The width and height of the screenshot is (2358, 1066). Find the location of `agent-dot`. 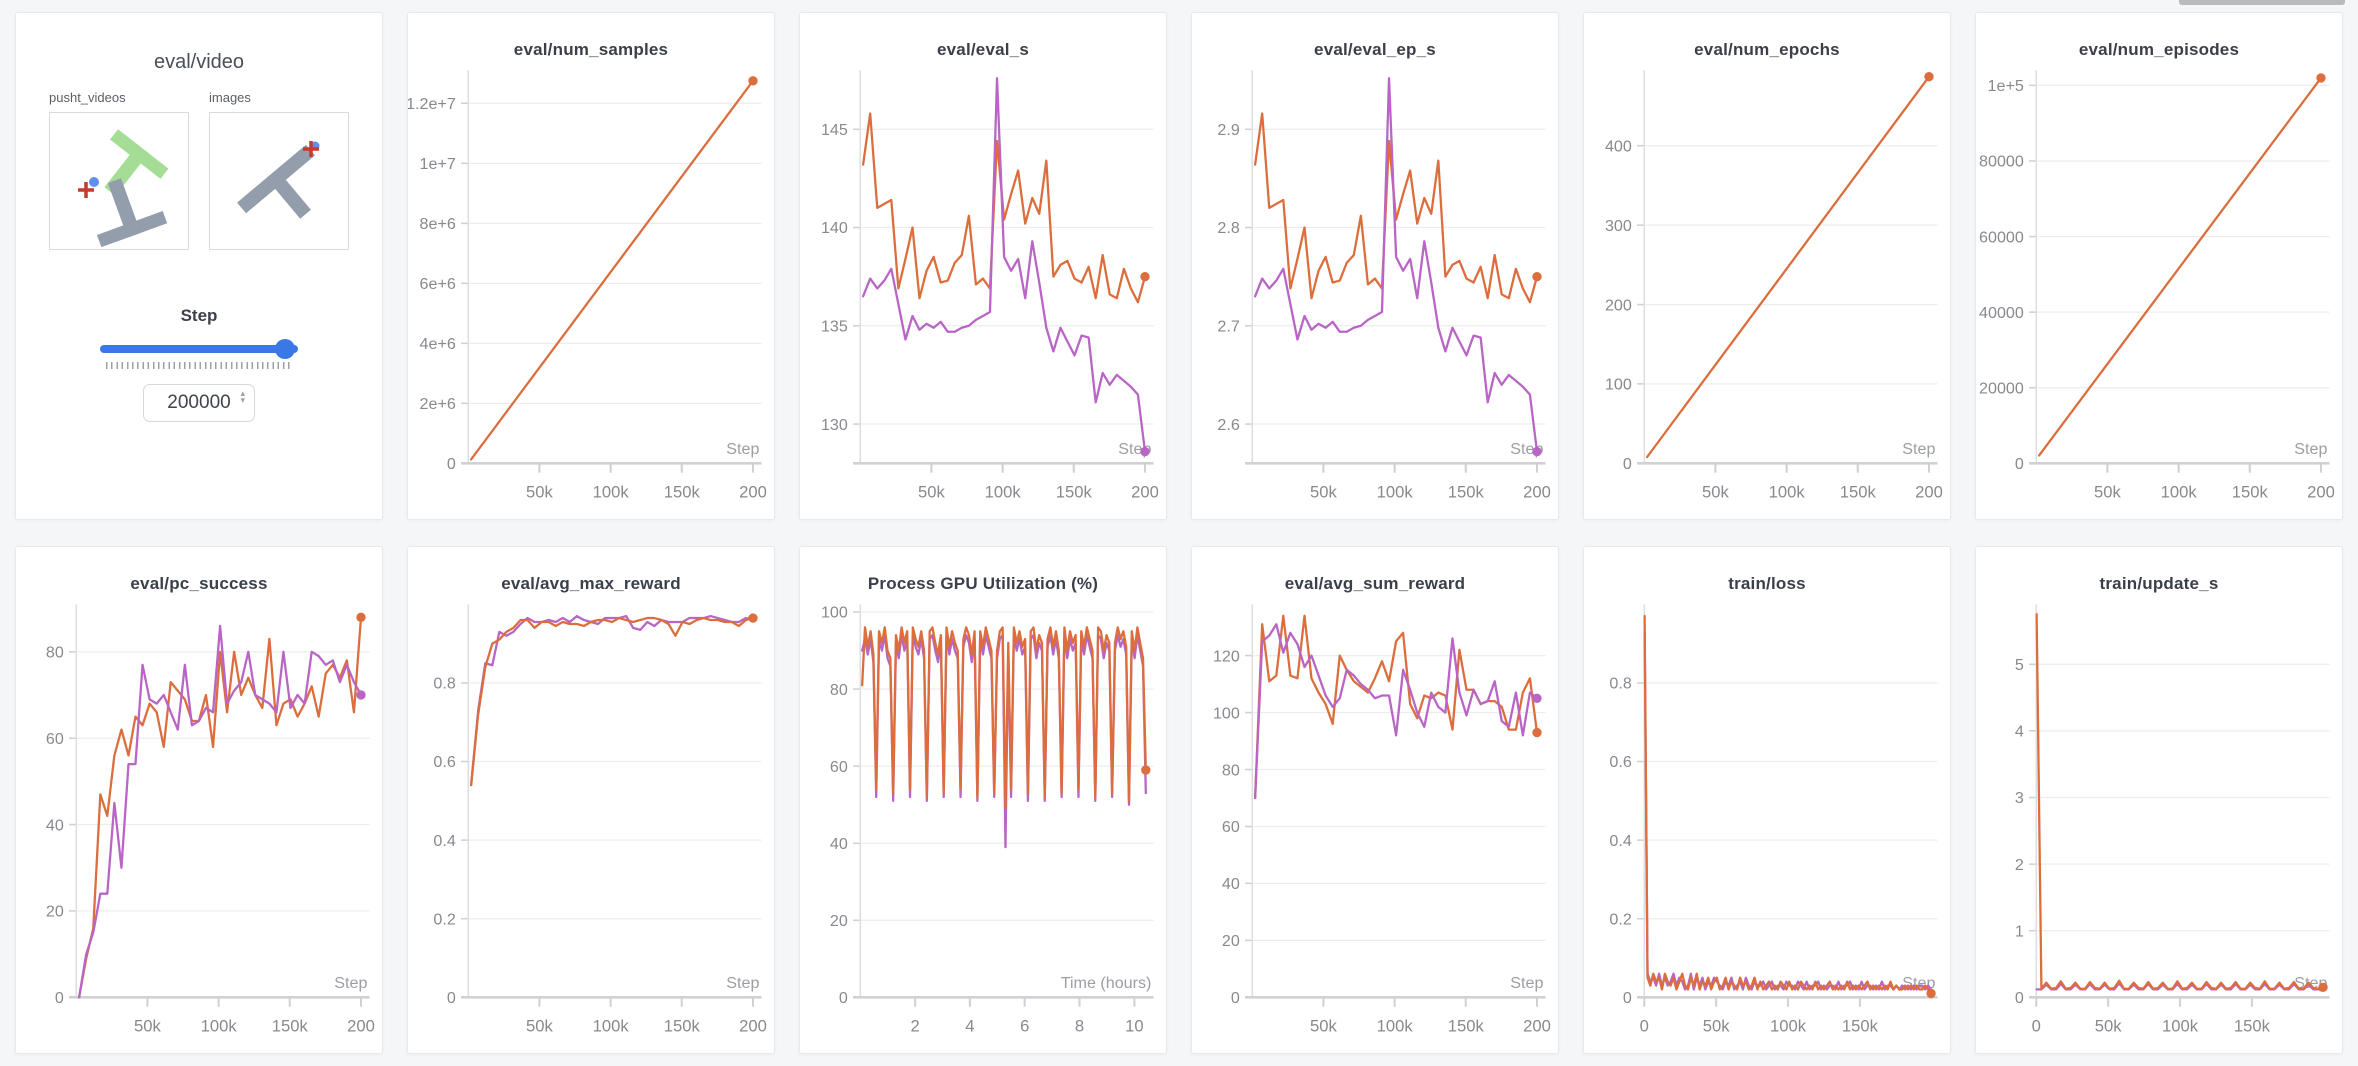

agent-dot is located at coordinates (94, 182).